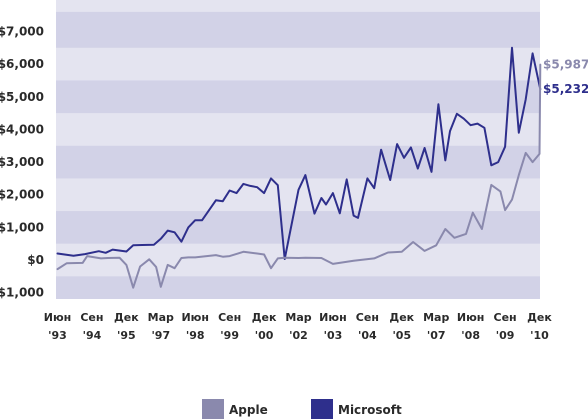 The height and width of the screenshot is (419, 588). What do you see at coordinates (248, 410) in the screenshot?
I see `legend-label-apple: Apple` at bounding box center [248, 410].